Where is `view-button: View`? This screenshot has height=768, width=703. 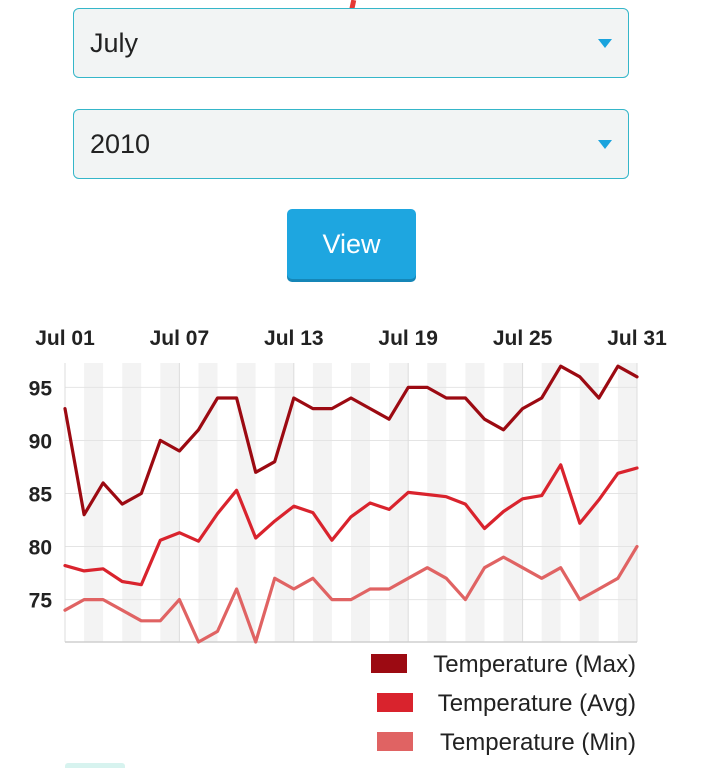
view-button: View is located at coordinates (351, 244).